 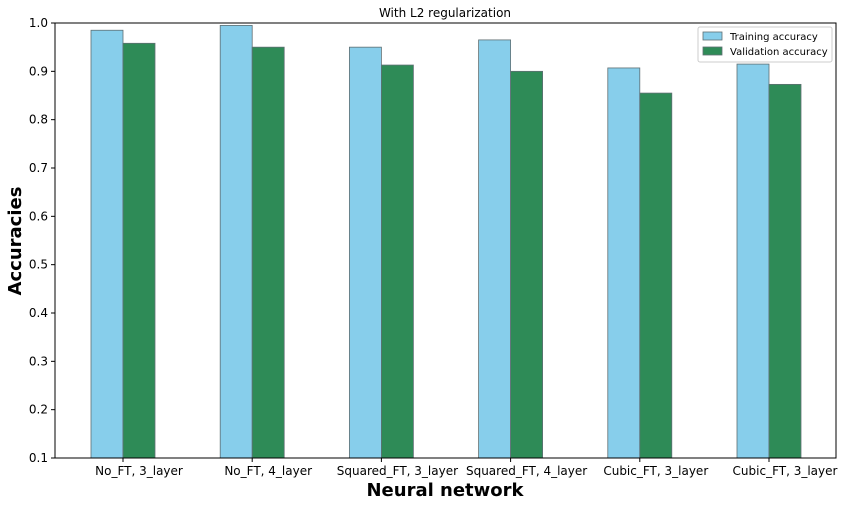 I want to click on y-tick-label-9: 1.0, so click(x=38, y=23).